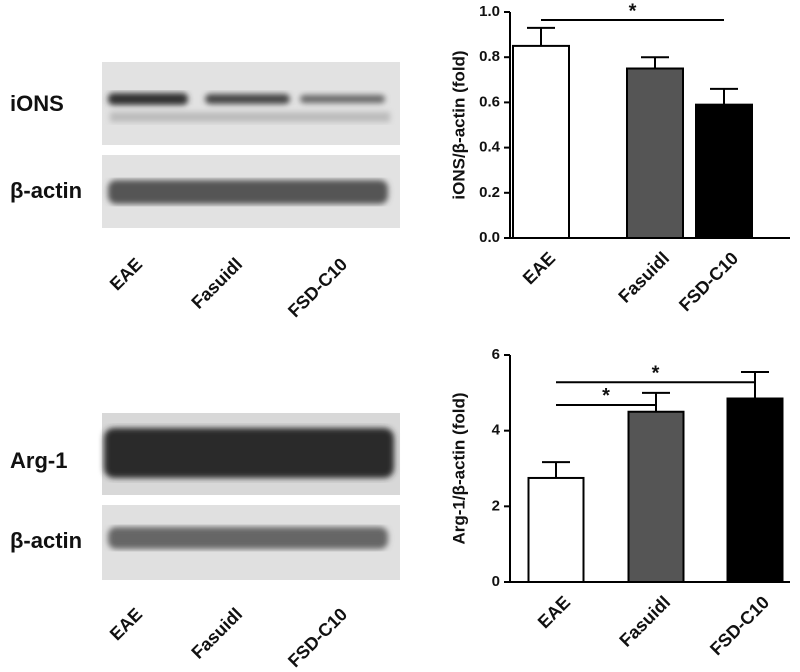 This screenshot has height=672, width=800. Describe the element at coordinates (489, 101) in the screenshot. I see `y-tick-label: 0.6` at that location.